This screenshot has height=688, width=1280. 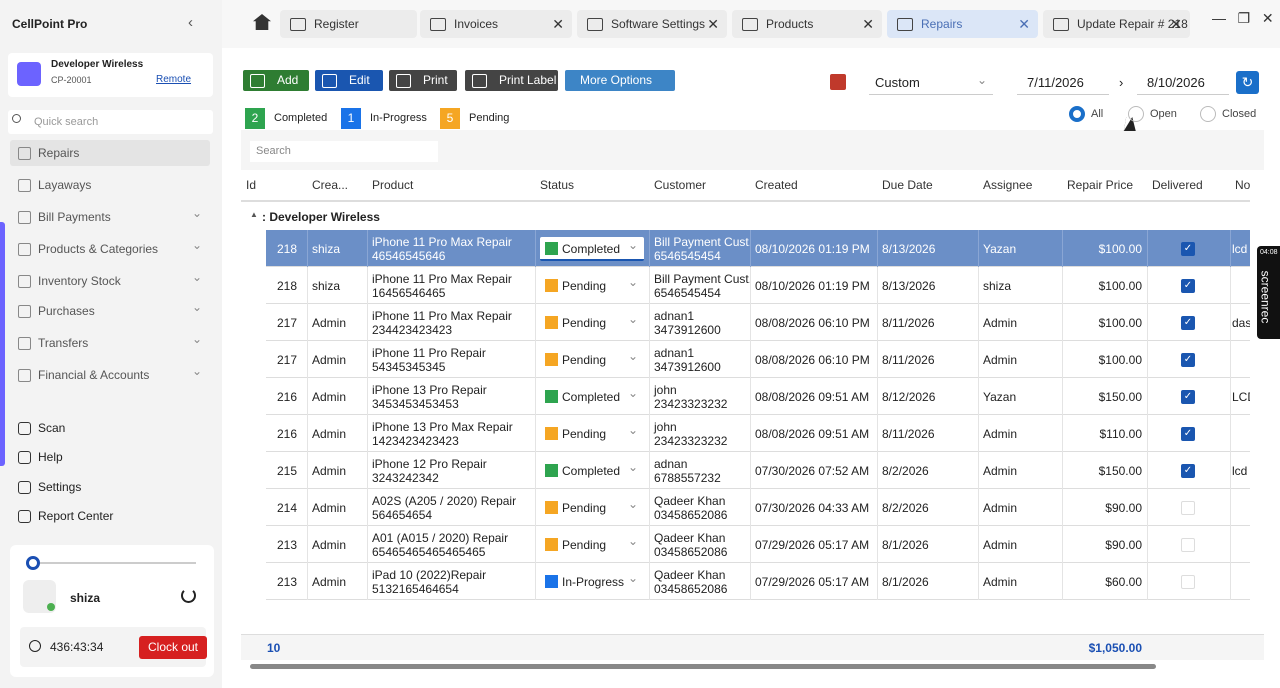 I want to click on date-from: 7/11/2026, so click(x=1063, y=83).